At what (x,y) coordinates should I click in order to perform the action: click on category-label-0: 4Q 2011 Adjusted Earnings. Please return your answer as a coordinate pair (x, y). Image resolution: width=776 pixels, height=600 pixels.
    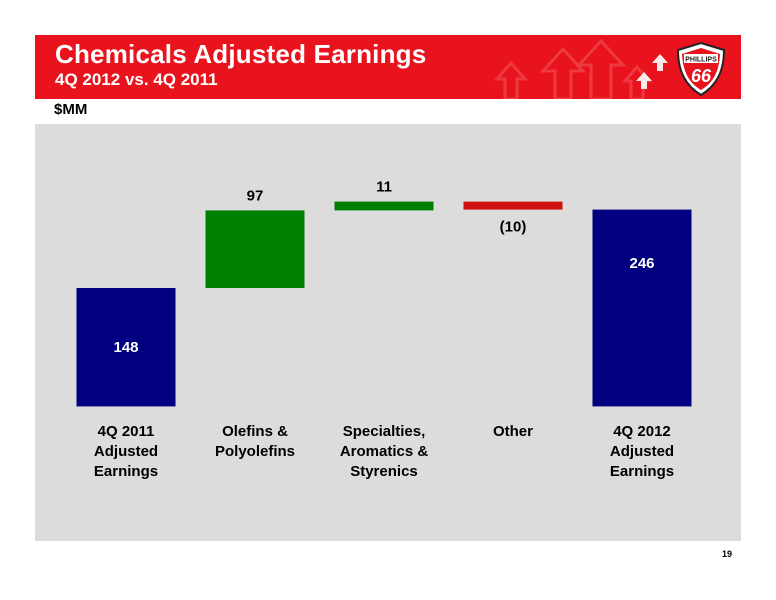
    Looking at the image, I should click on (126, 451).